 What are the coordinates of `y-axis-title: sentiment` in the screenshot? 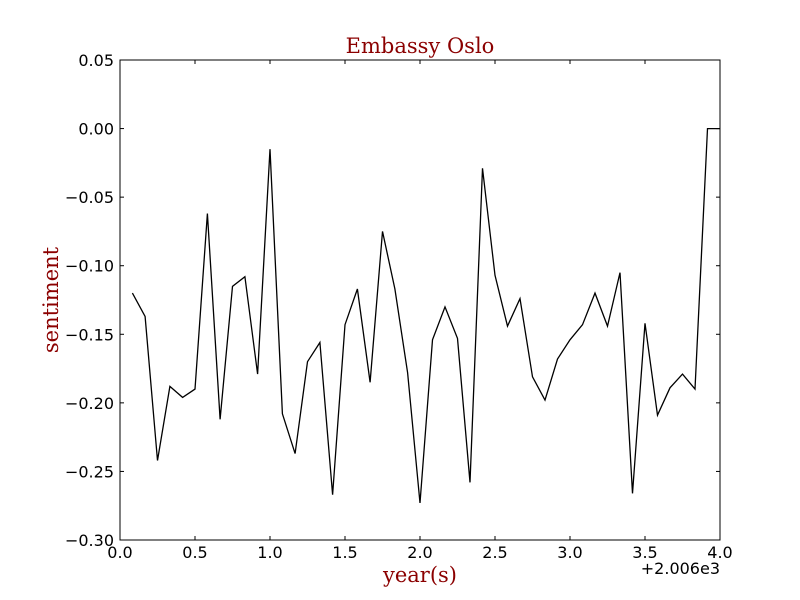 It's located at (51, 299).